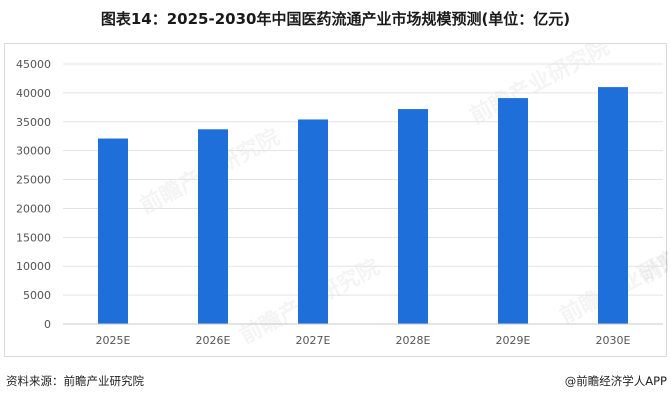 Image resolution: width=671 pixels, height=402 pixels. What do you see at coordinates (513, 211) in the screenshot?
I see `bar-2029E` at bounding box center [513, 211].